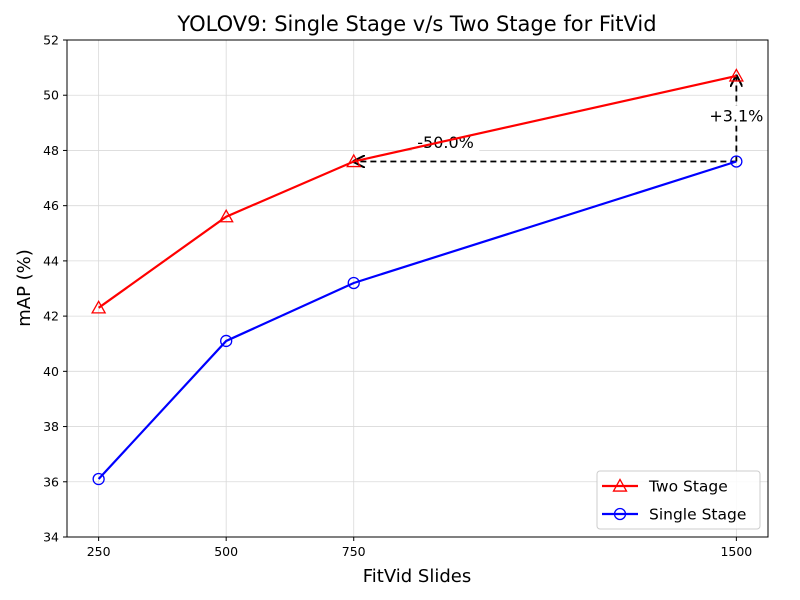 This screenshot has width=800, height=600. I want to click on annotation-label-bg, so click(736, 115).